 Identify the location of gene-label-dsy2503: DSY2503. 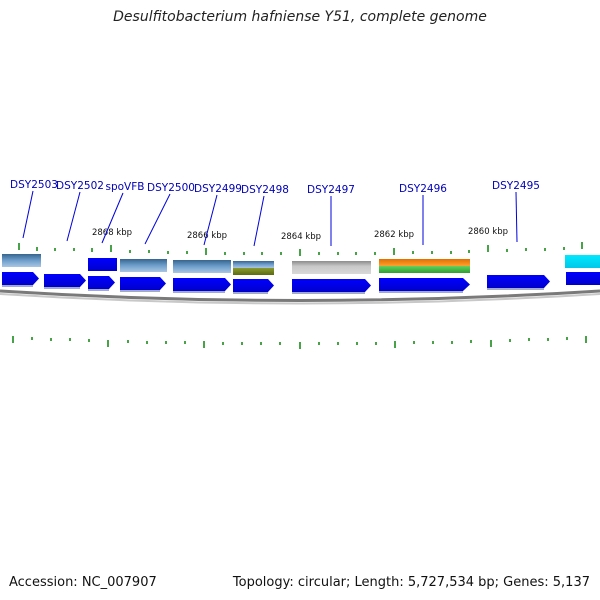
(34, 185).